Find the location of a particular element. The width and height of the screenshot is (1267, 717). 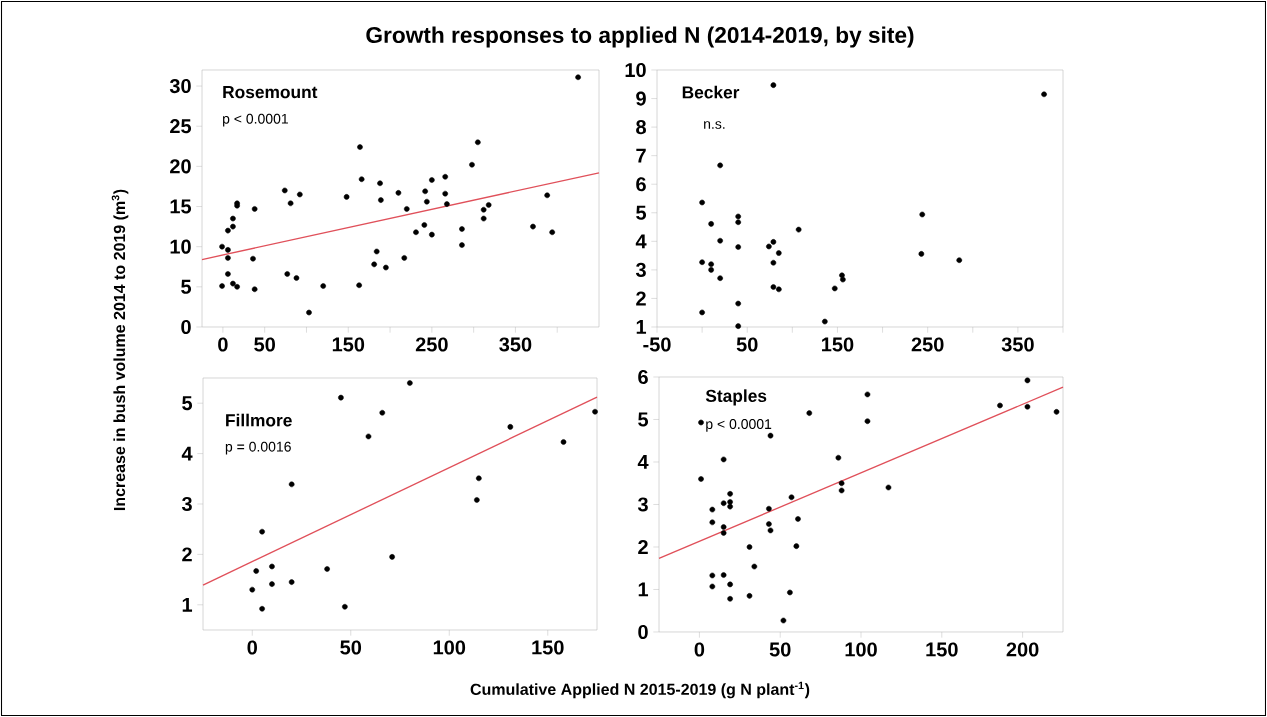

x-tick-label: -50 is located at coordinates (657, 344).